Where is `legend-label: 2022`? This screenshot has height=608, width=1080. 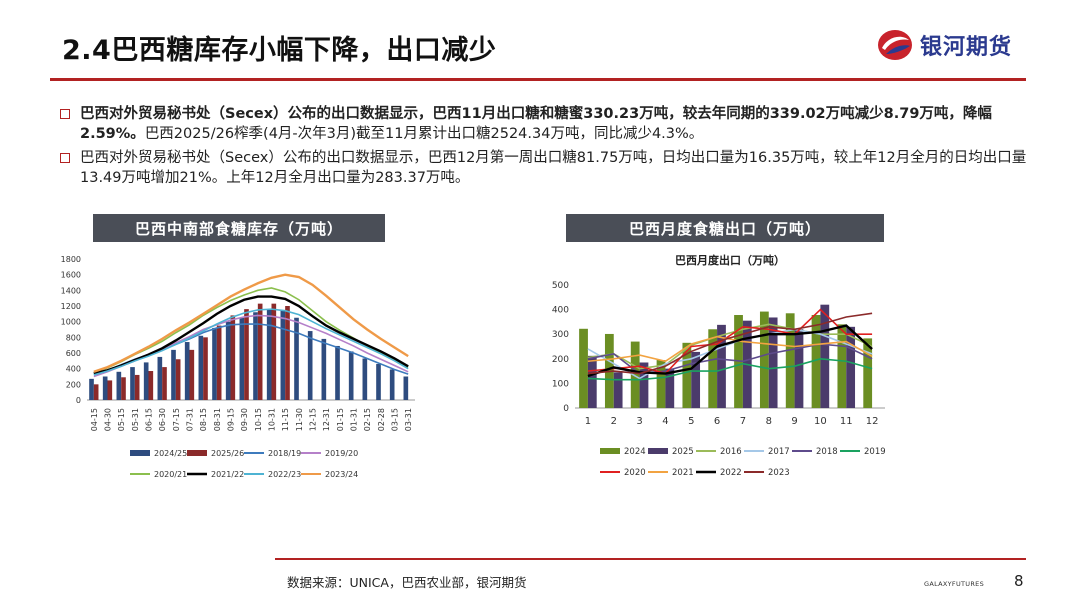
legend-label: 2022 is located at coordinates (731, 473).